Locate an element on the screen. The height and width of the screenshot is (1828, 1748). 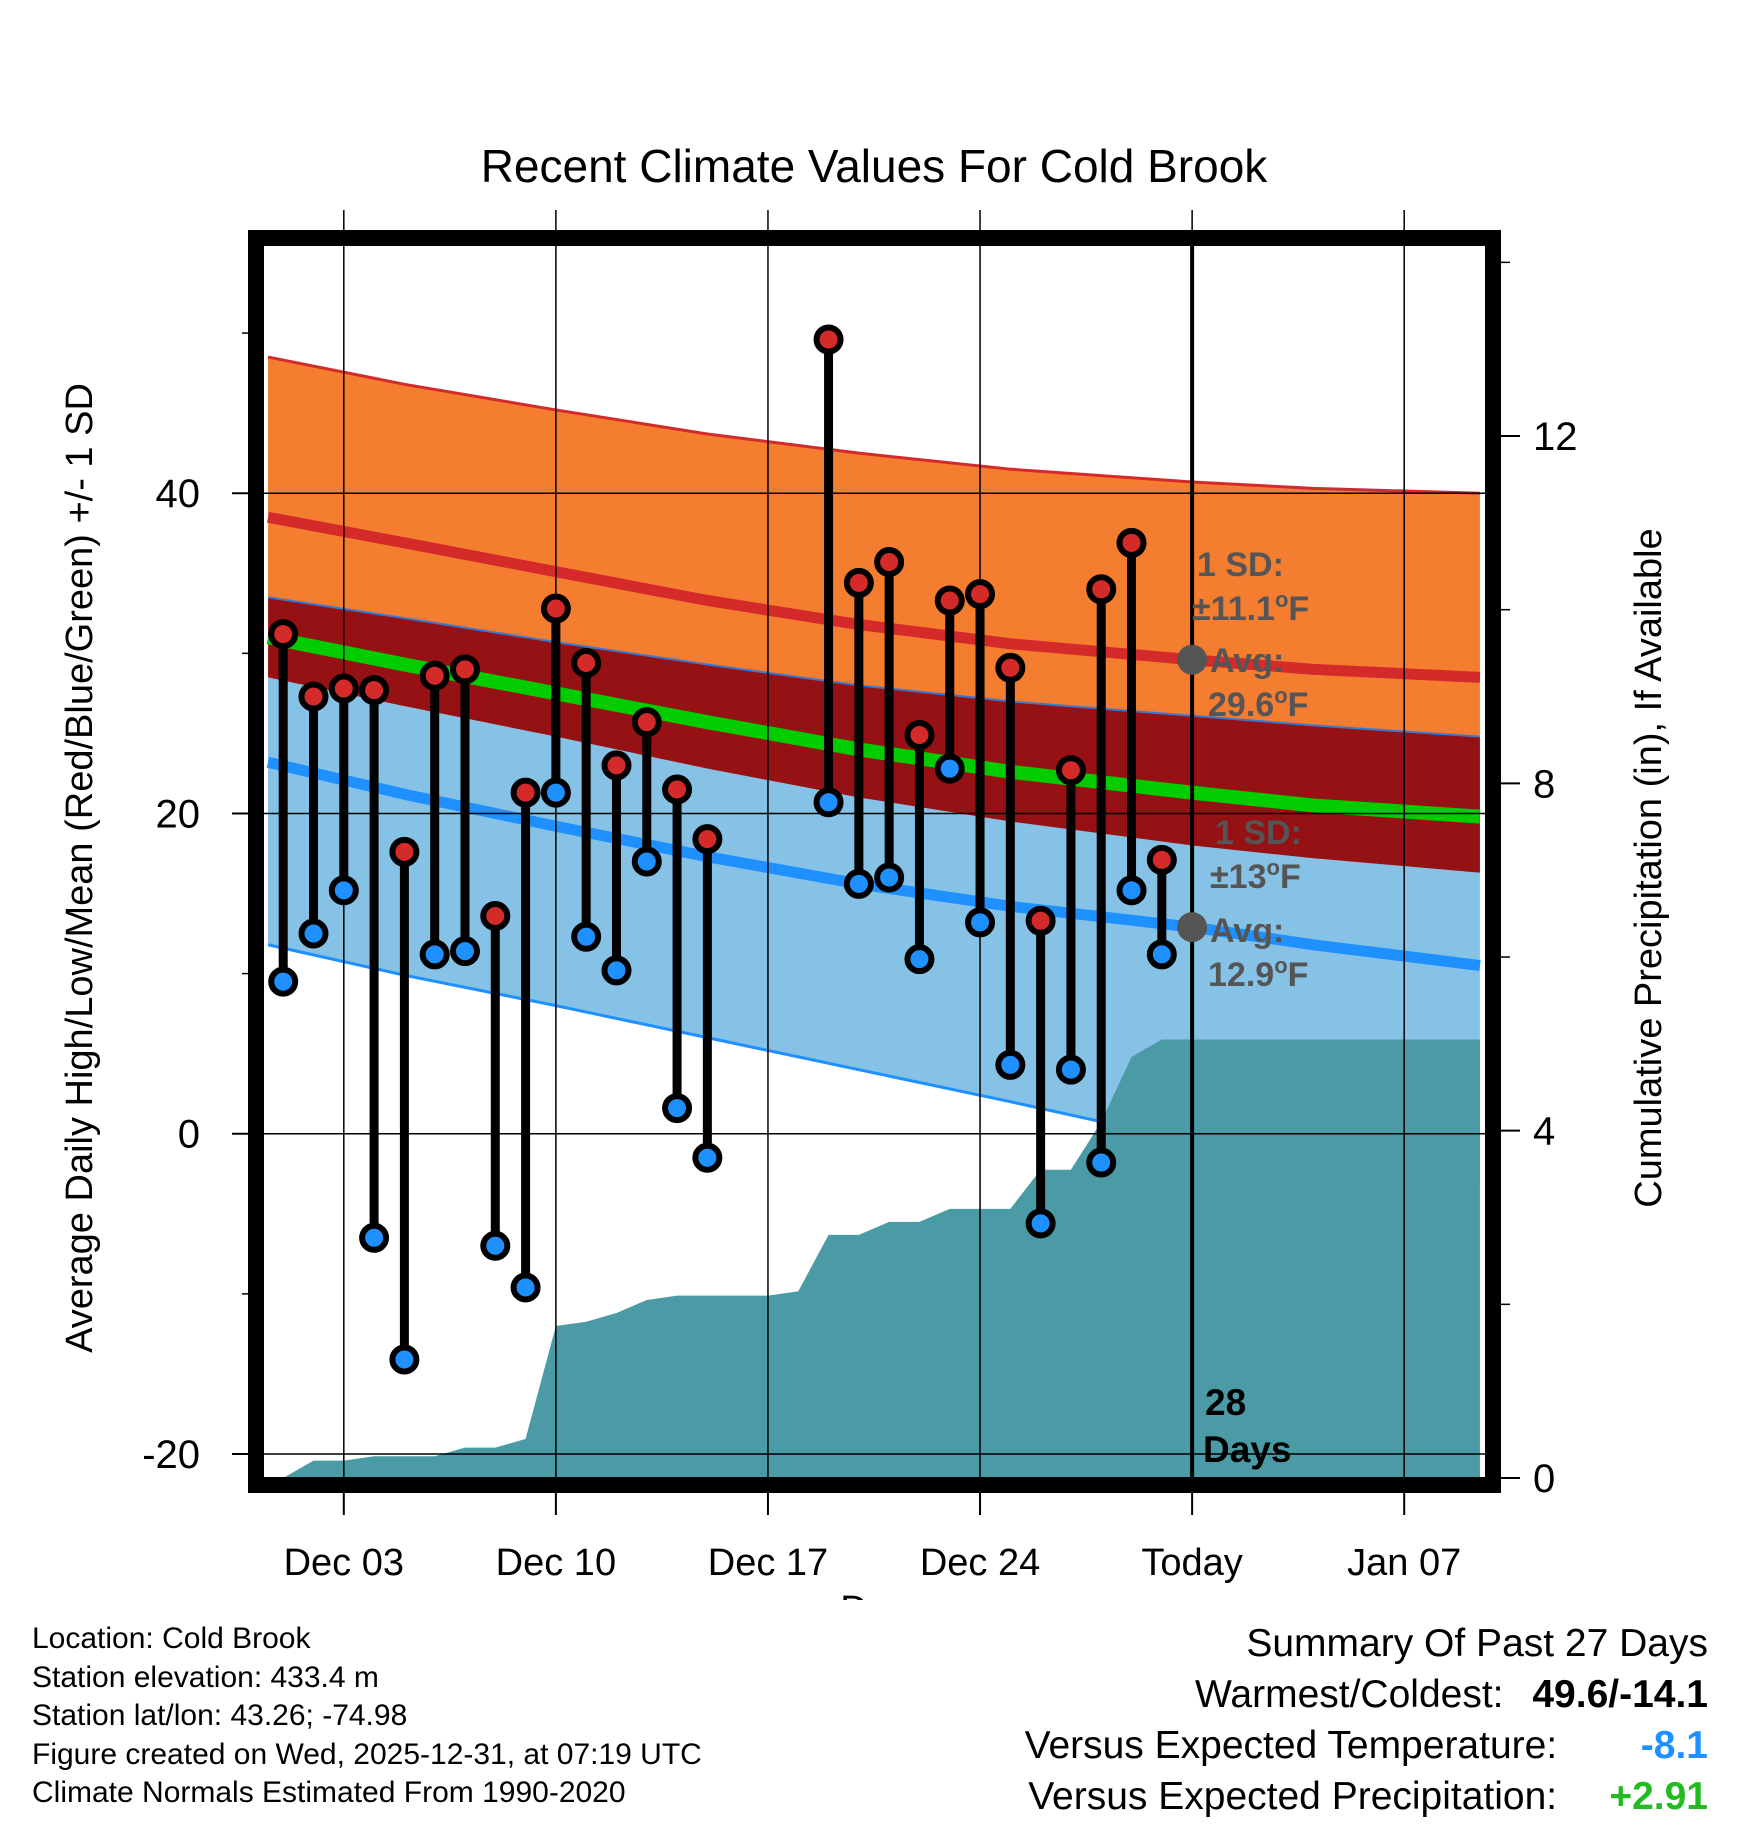
low-avg-label: Avg: is located at coordinates (1247, 931).